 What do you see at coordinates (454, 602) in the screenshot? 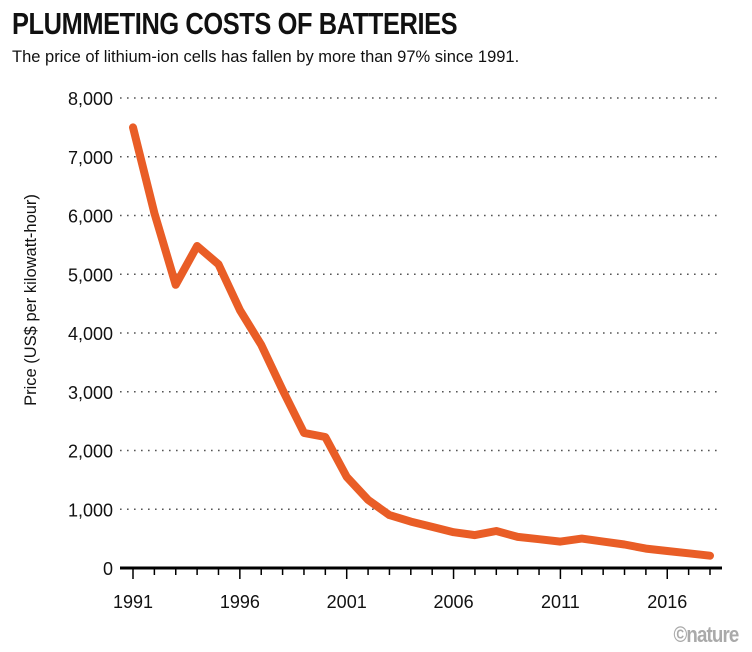
I see `x-tick-label: 2006` at bounding box center [454, 602].